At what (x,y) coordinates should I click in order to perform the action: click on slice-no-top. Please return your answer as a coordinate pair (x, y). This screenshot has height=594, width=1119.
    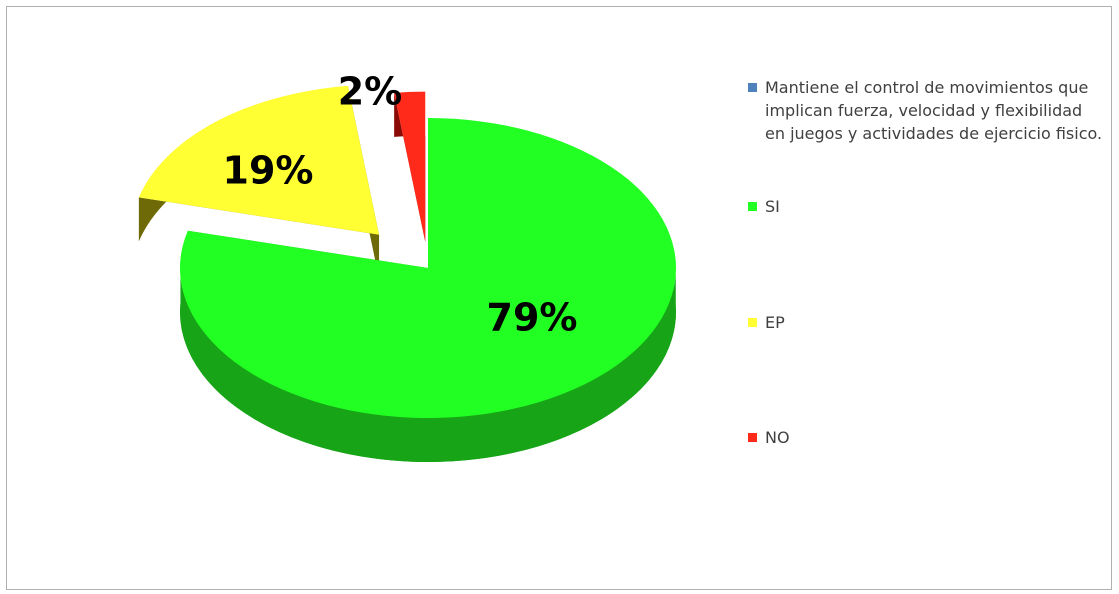
    Looking at the image, I should click on (410, 166).